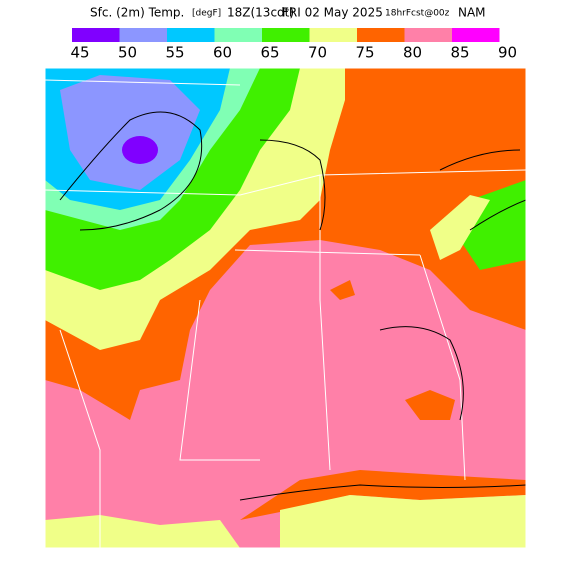  What do you see at coordinates (317, 53) in the screenshot?
I see `colorbar-label: 70` at bounding box center [317, 53].